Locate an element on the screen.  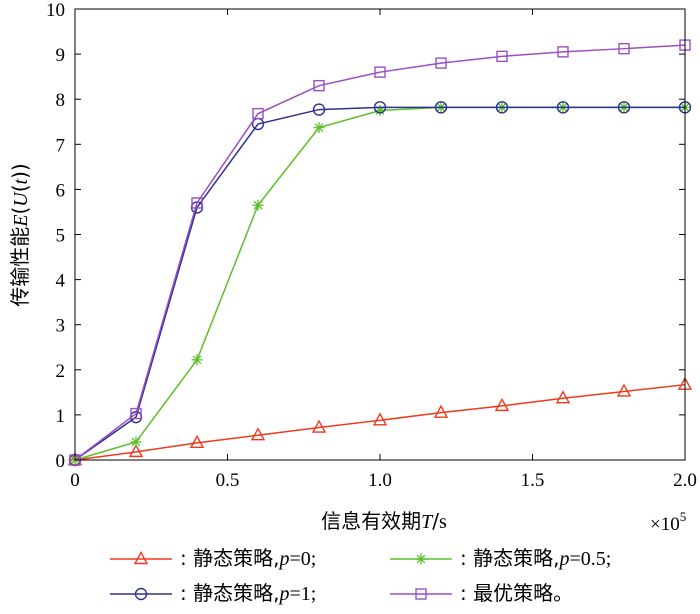
y-tick-label-2: 2 is located at coordinates (61, 371).